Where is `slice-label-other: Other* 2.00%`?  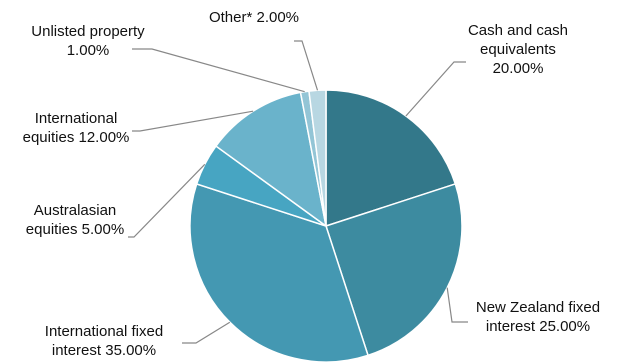 slice-label-other: Other* 2.00% is located at coordinates (254, 17).